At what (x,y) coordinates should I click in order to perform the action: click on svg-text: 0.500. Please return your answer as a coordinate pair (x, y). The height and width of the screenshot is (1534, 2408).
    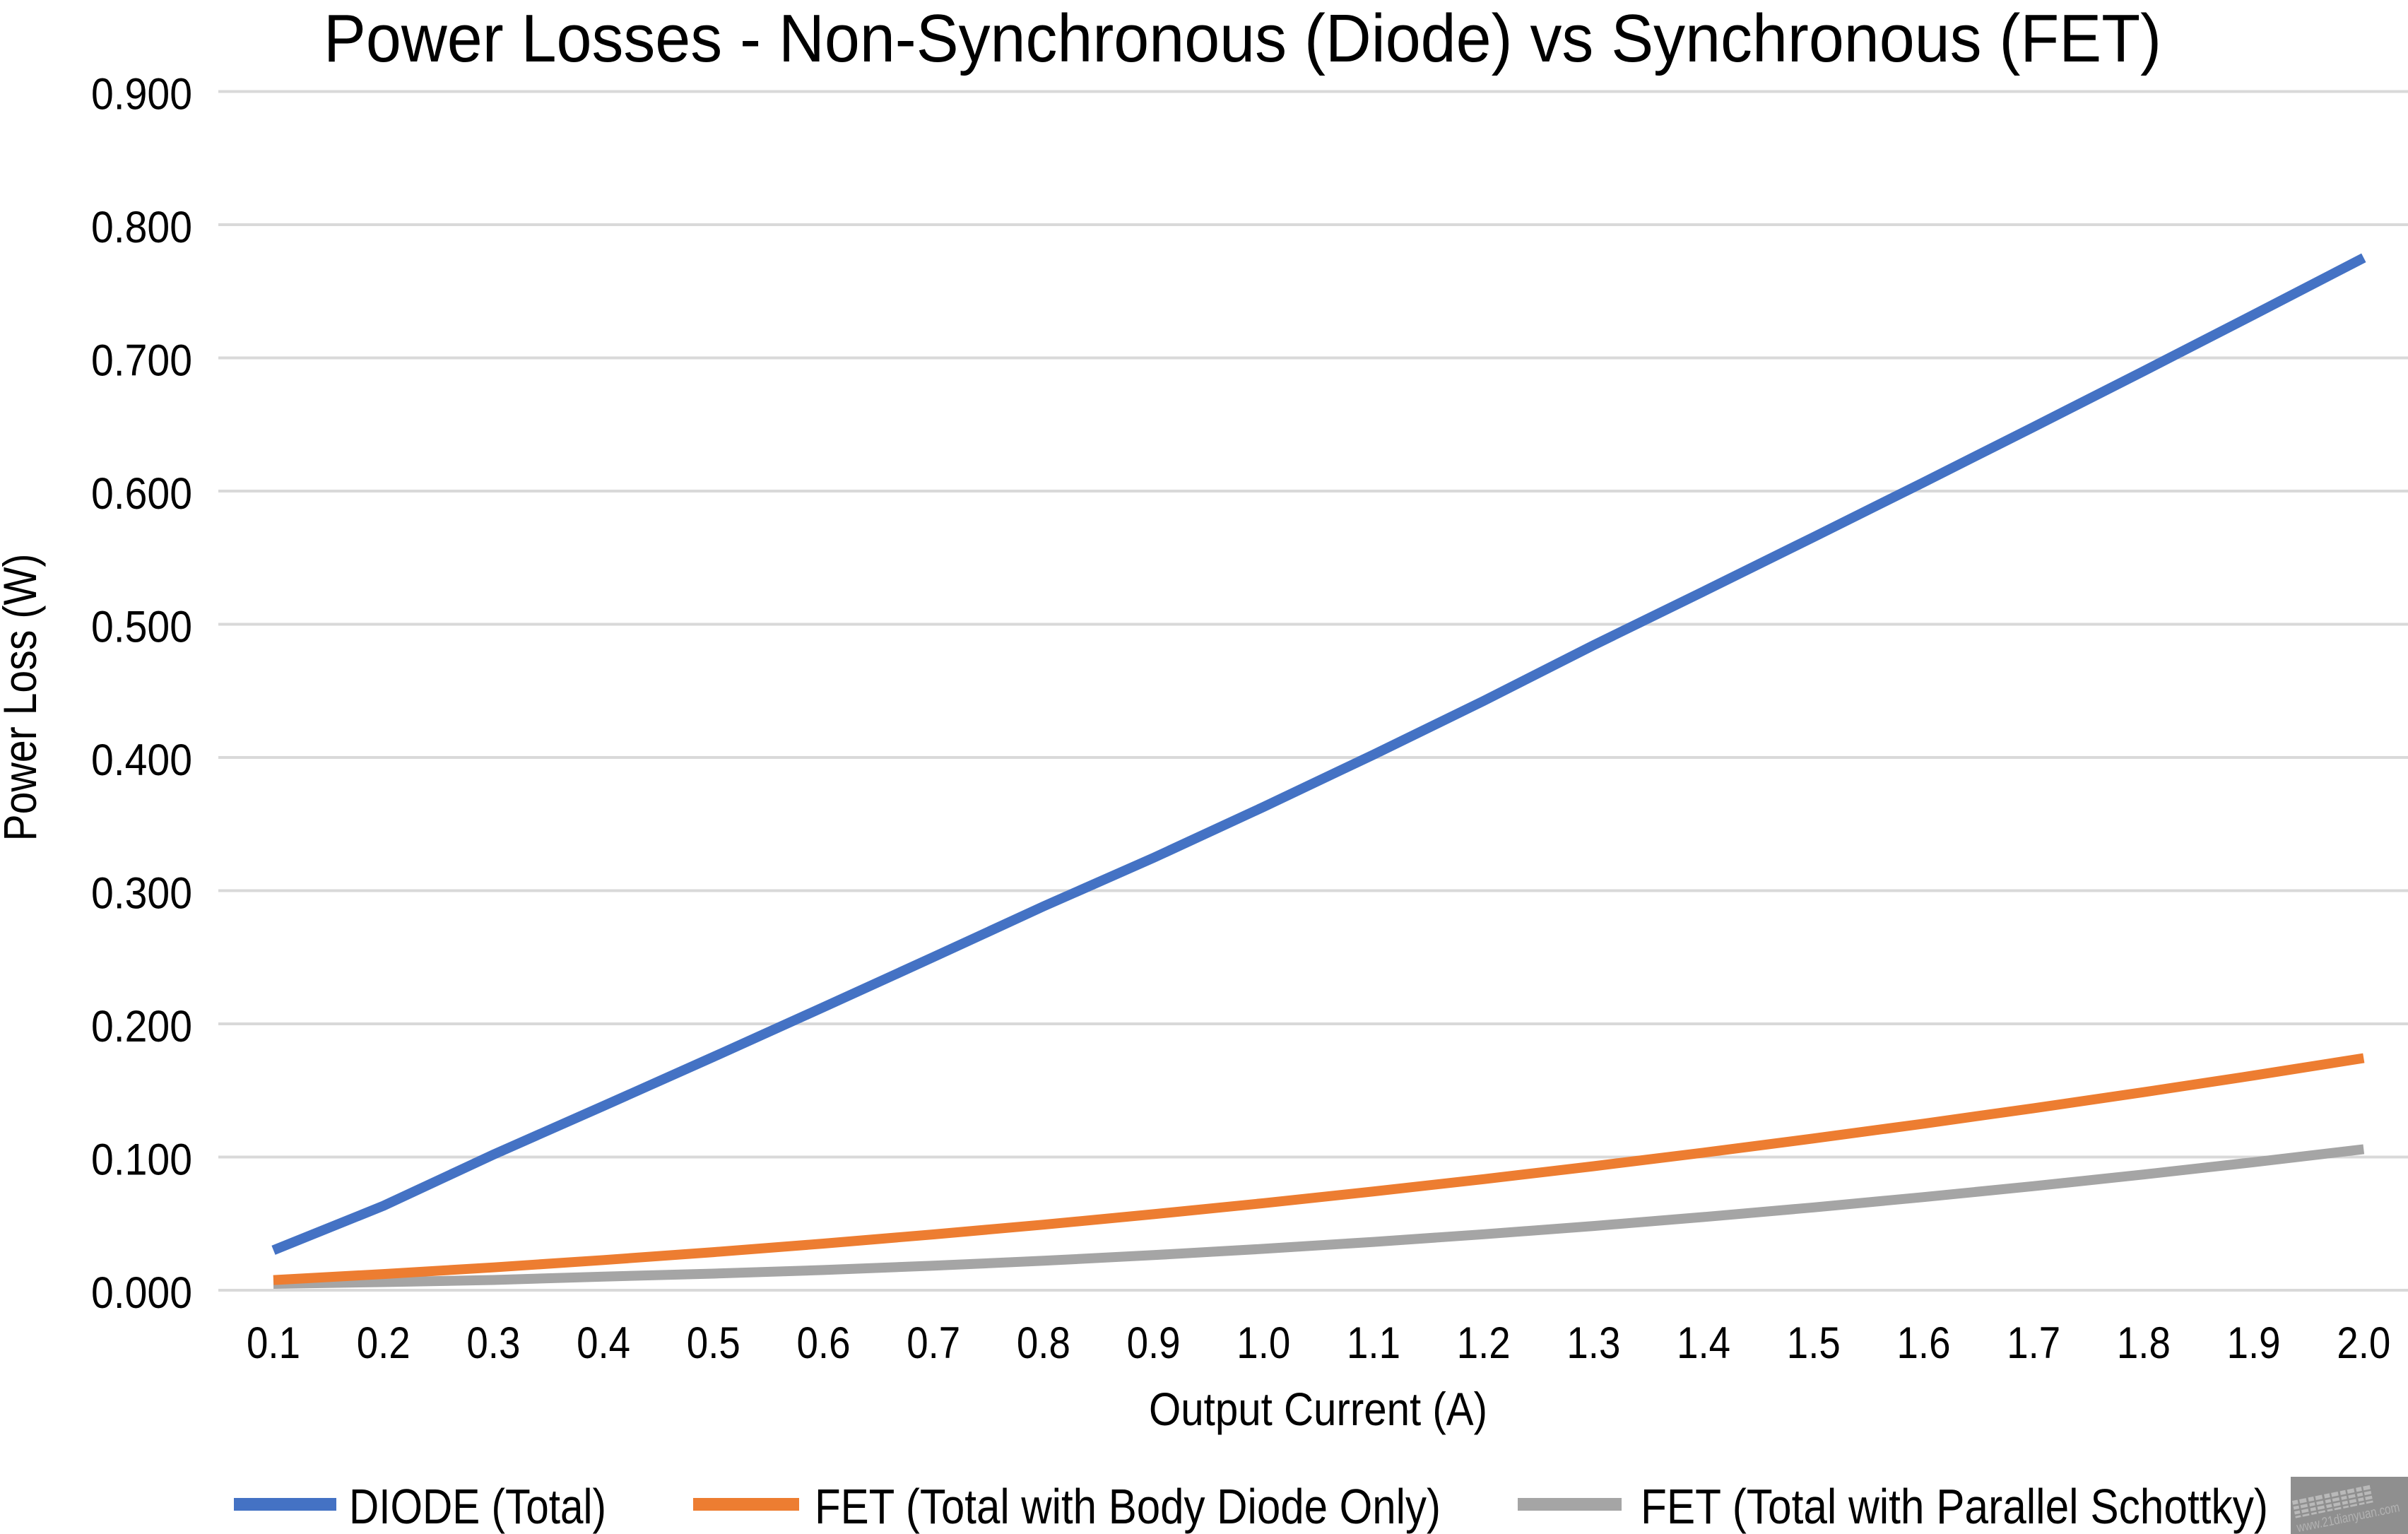
    Looking at the image, I should click on (141, 627).